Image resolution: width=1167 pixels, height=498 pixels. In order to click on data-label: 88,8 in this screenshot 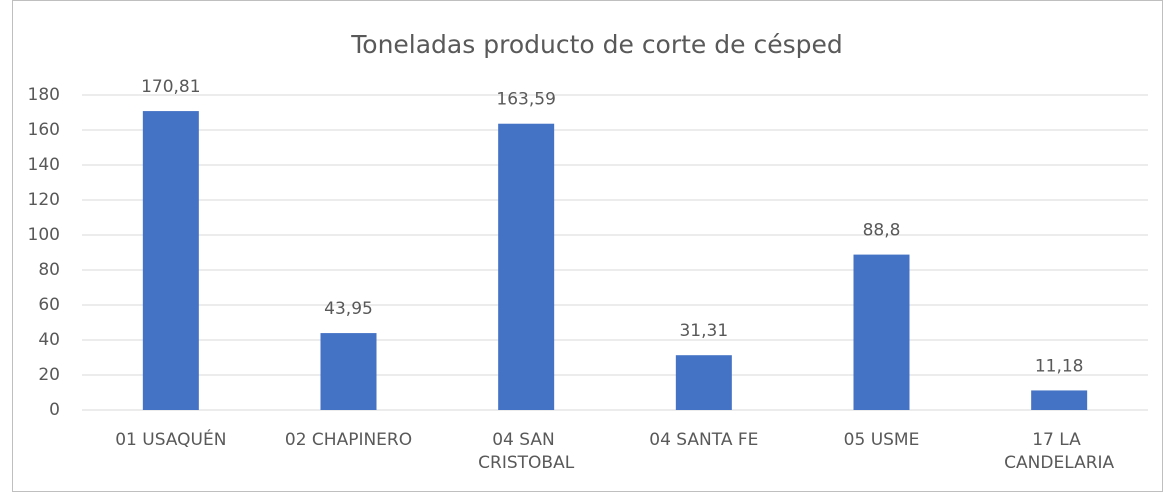, I will do `click(882, 231)`.